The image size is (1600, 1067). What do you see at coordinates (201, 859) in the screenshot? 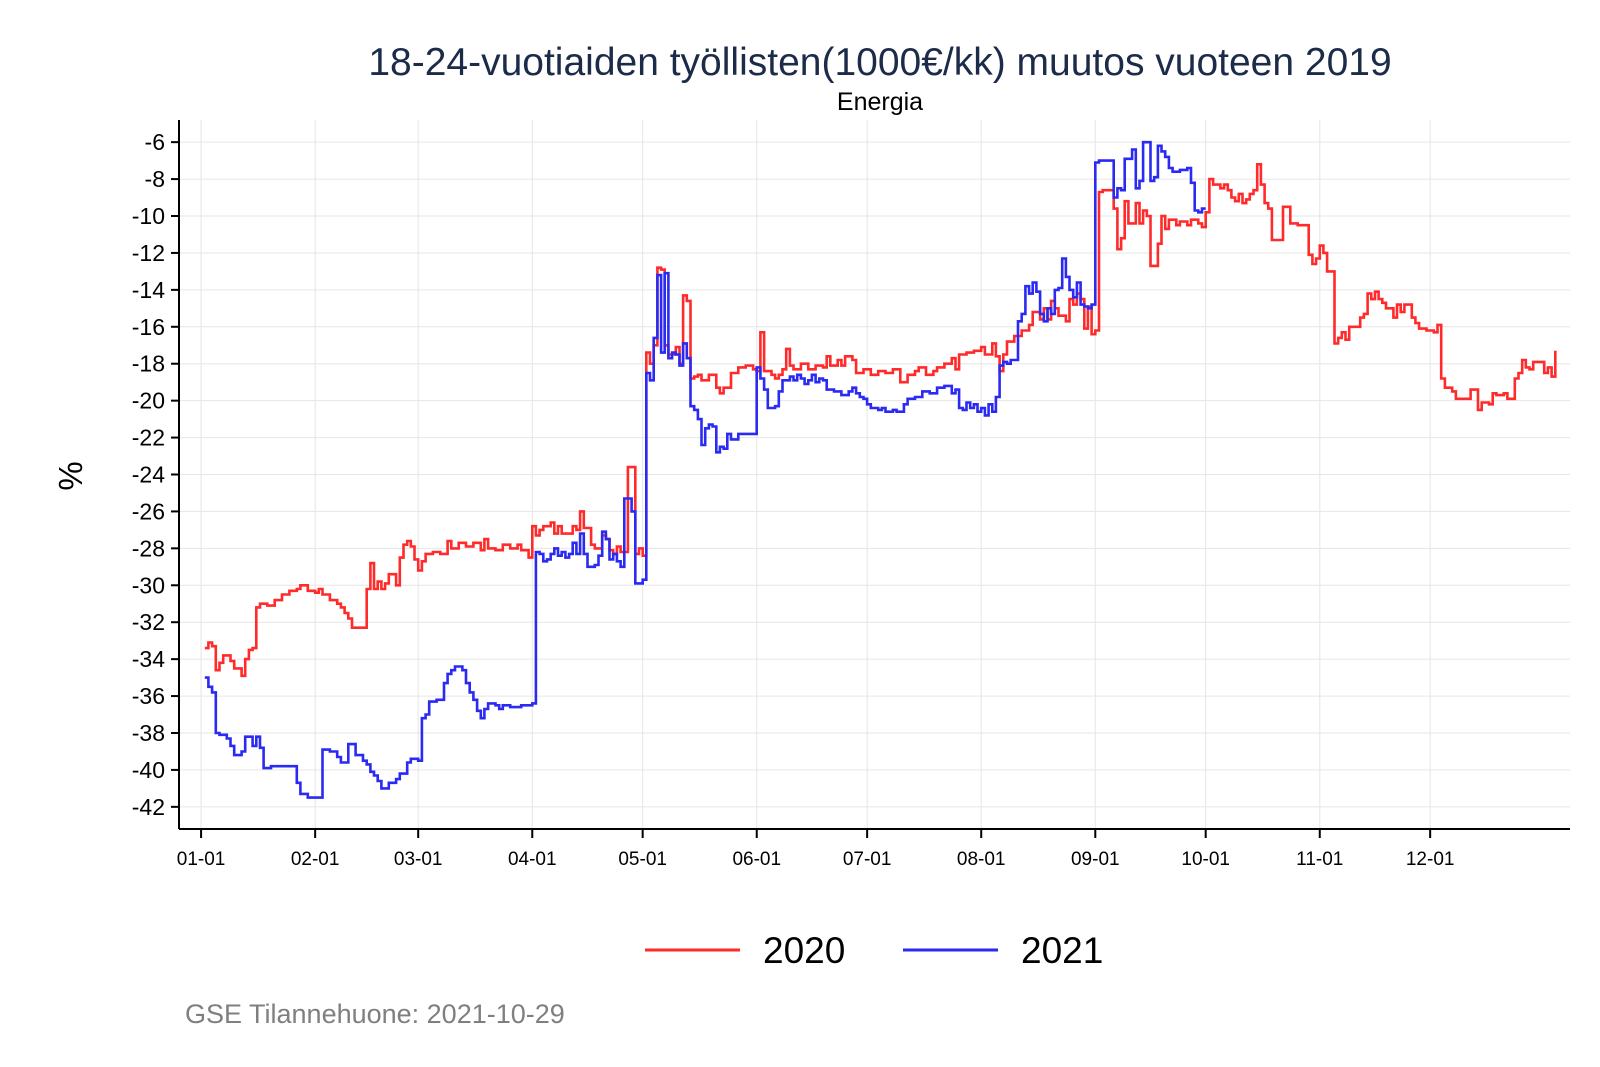
I see `x-tick-label: 01-01` at bounding box center [201, 859].